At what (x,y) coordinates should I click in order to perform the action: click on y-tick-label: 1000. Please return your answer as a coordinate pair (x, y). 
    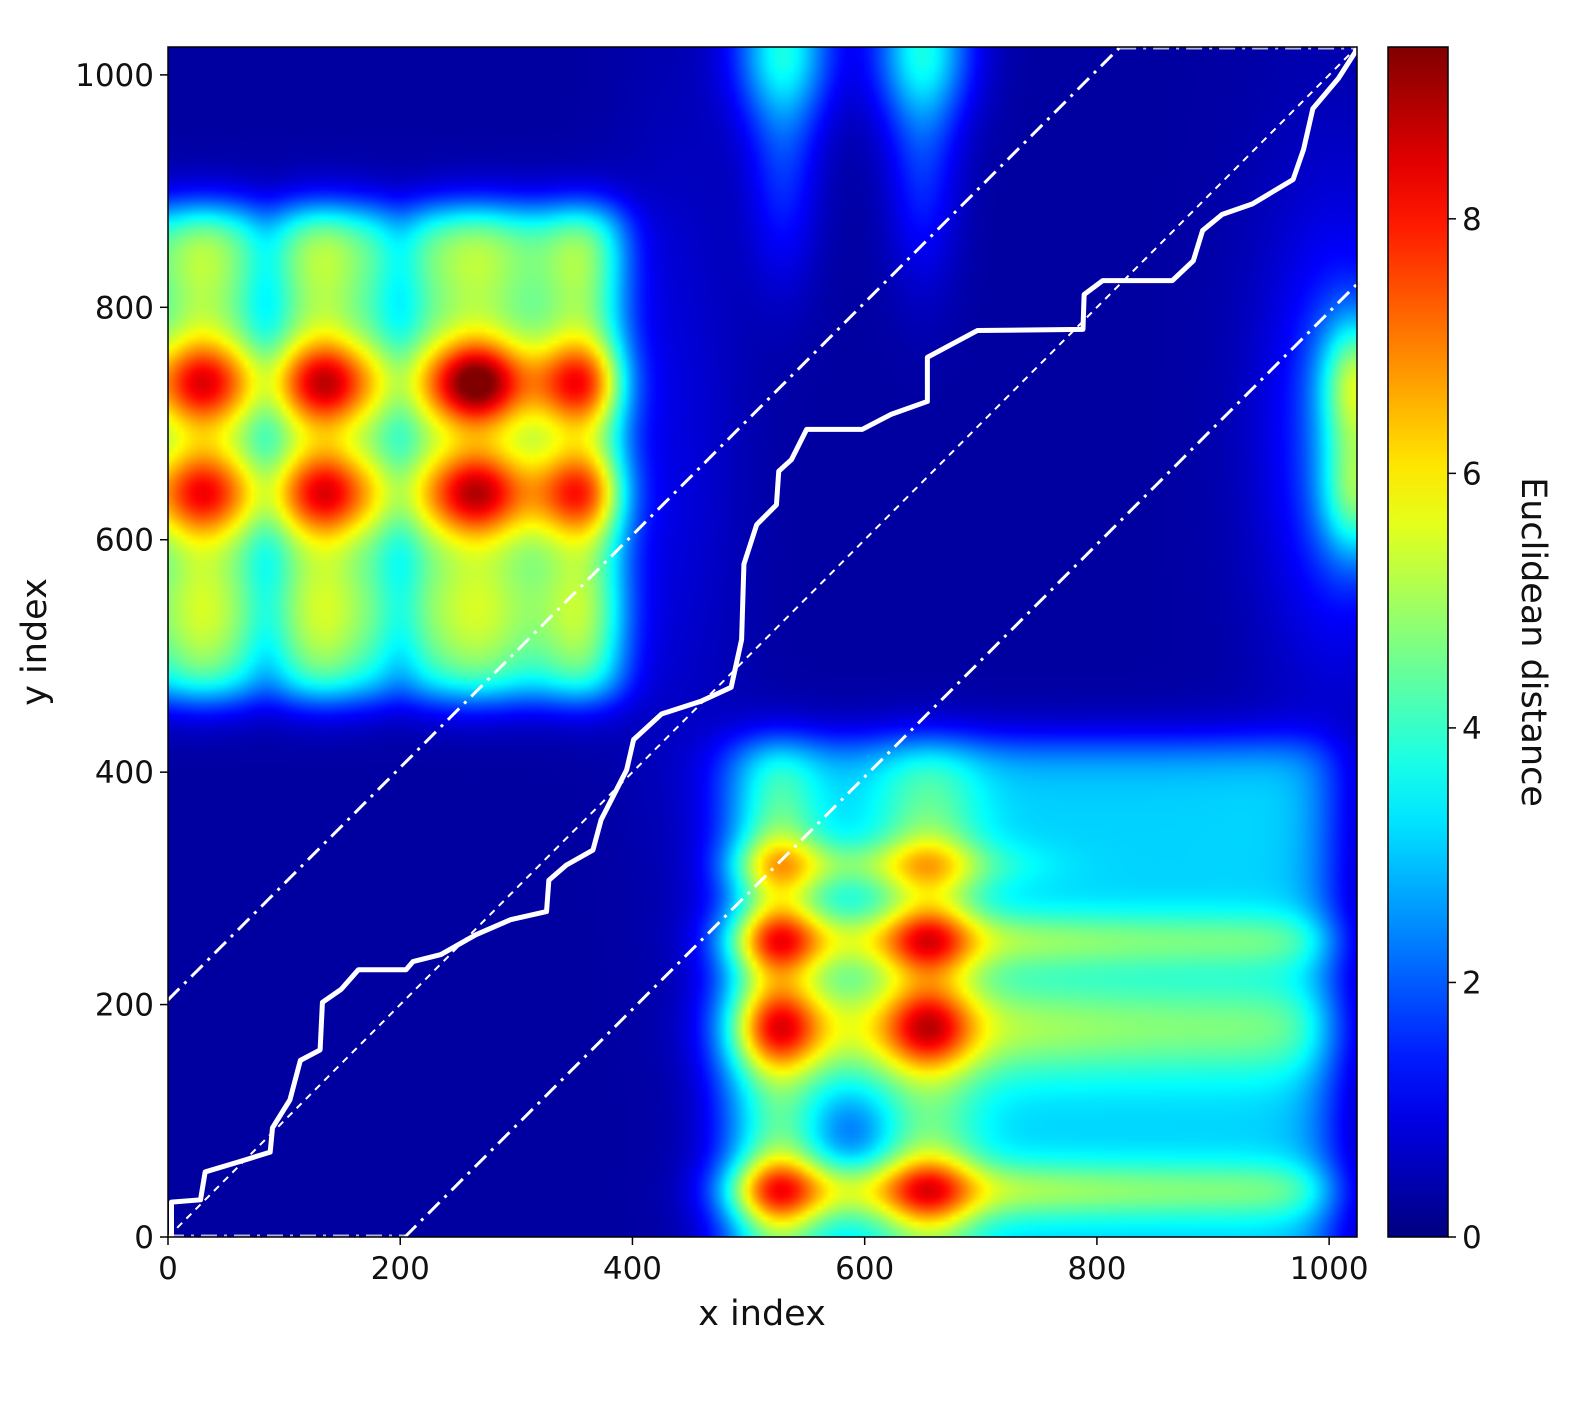
    Looking at the image, I should click on (114, 76).